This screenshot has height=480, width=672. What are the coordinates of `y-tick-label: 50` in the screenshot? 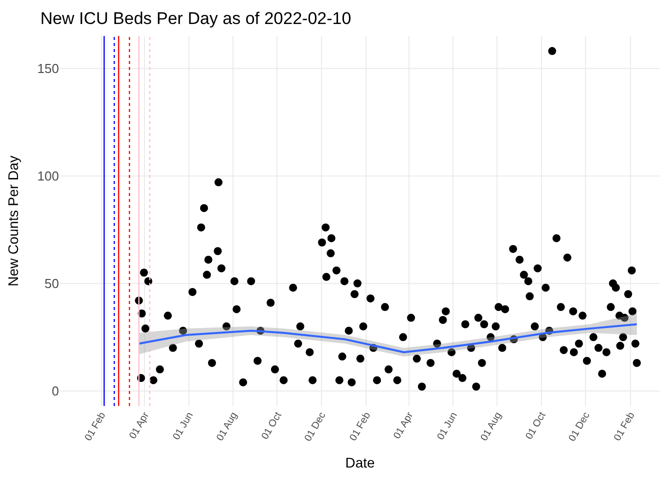 It's located at (51, 283).